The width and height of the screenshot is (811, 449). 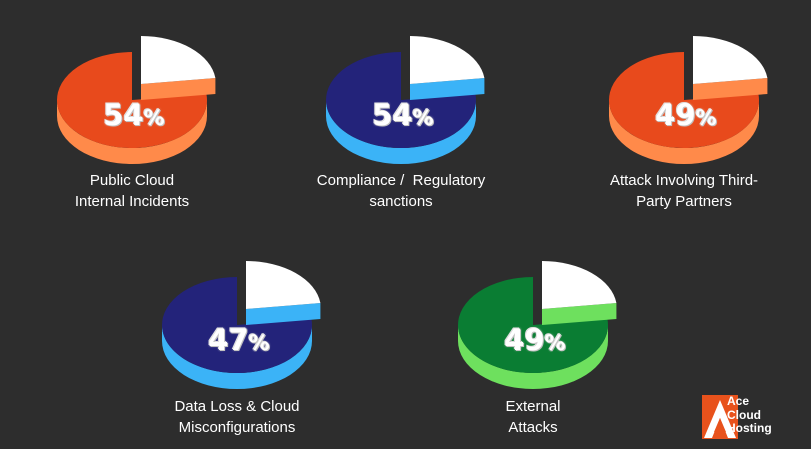 What do you see at coordinates (749, 428) in the screenshot?
I see `logo-line-3: Hosting` at bounding box center [749, 428].